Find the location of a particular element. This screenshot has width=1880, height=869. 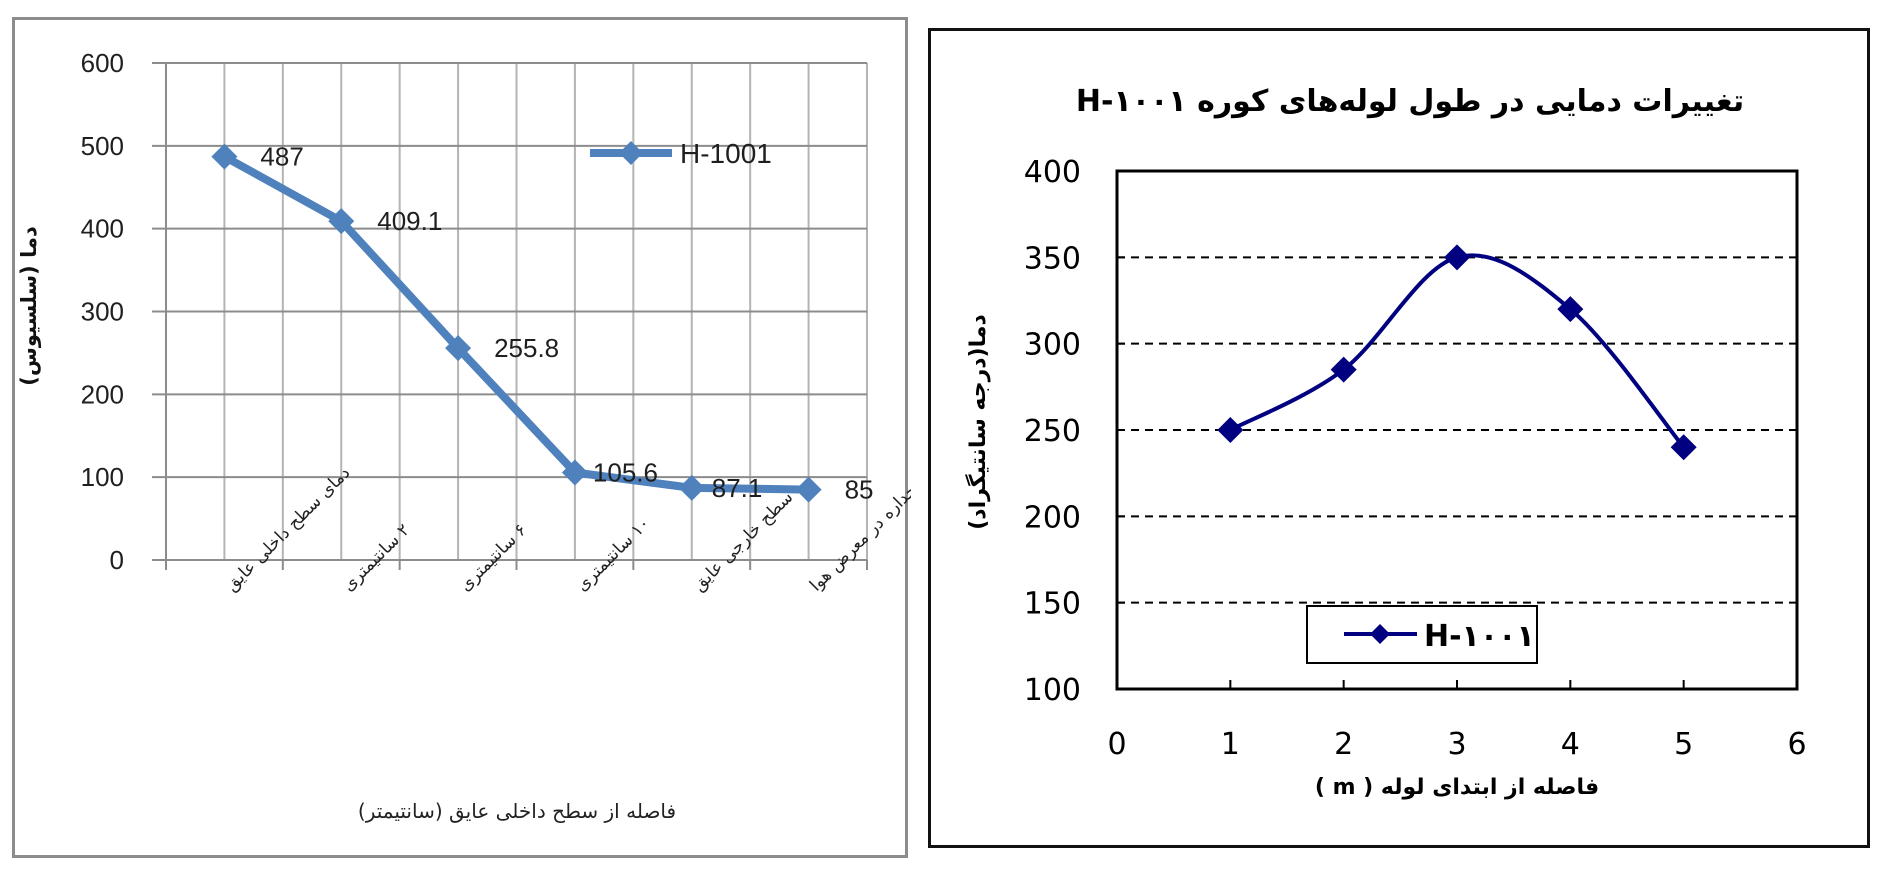

svg-text: 500 is located at coordinates (102, 146).